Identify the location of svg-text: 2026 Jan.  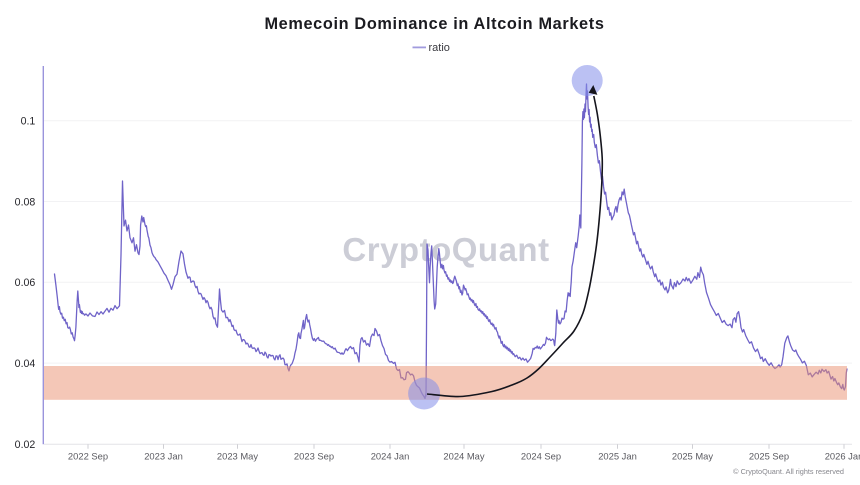
(842, 456).